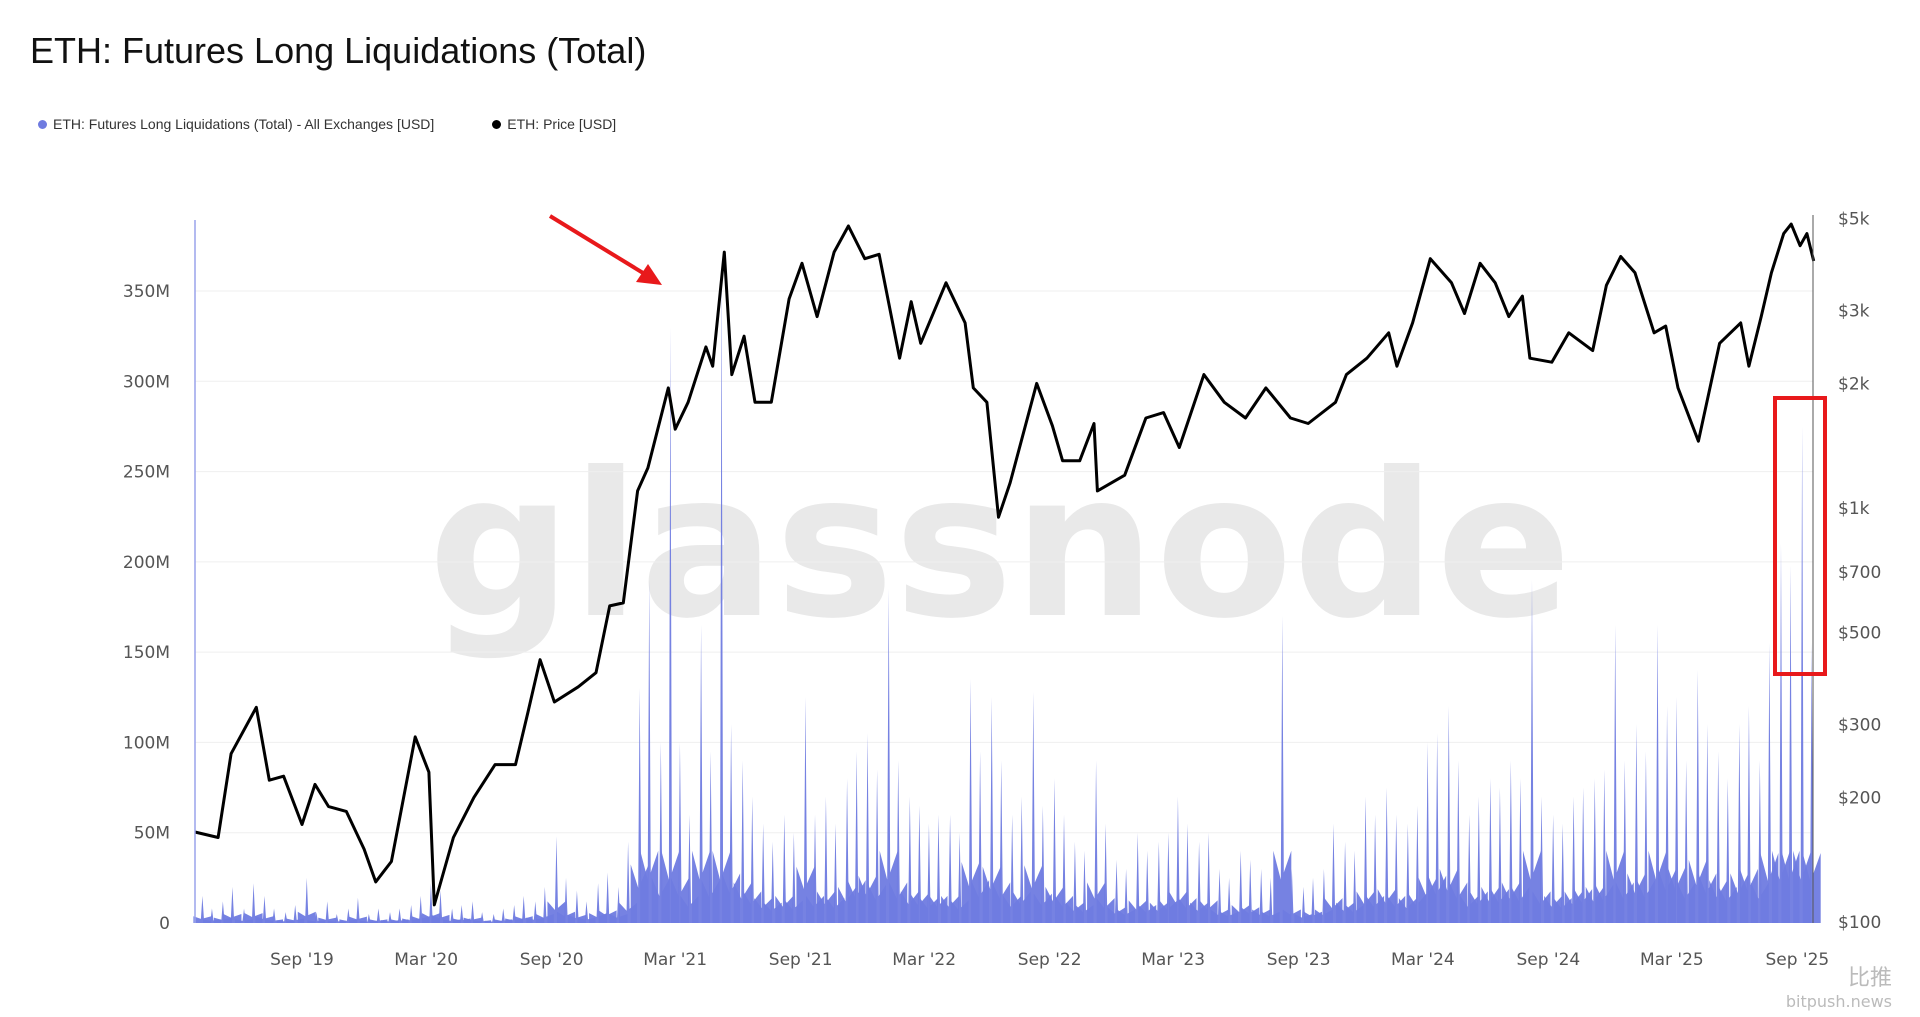  What do you see at coordinates (1839, 985) in the screenshot?
I see `source-watermark: 比推 bitpush.news` at bounding box center [1839, 985].